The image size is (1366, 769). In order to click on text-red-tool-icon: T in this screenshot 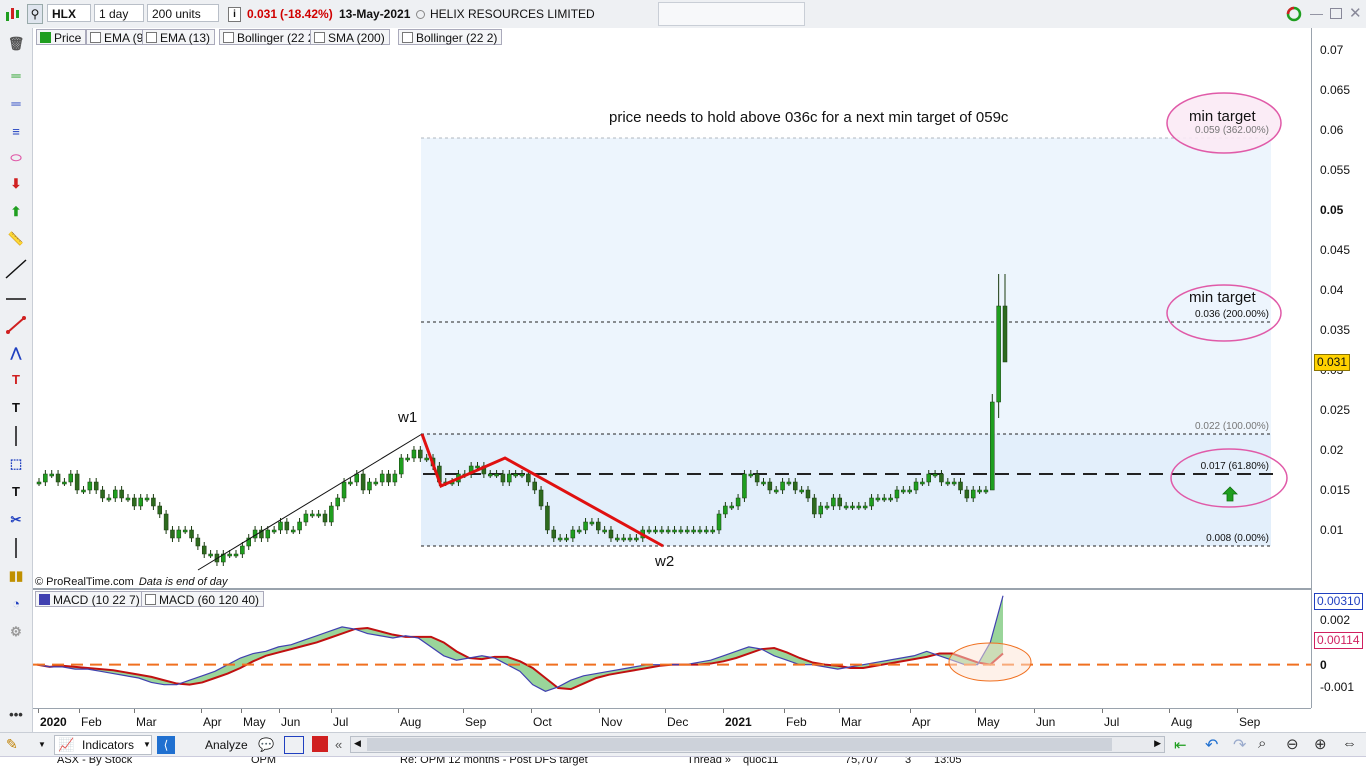, I will do `click(16, 379)`.